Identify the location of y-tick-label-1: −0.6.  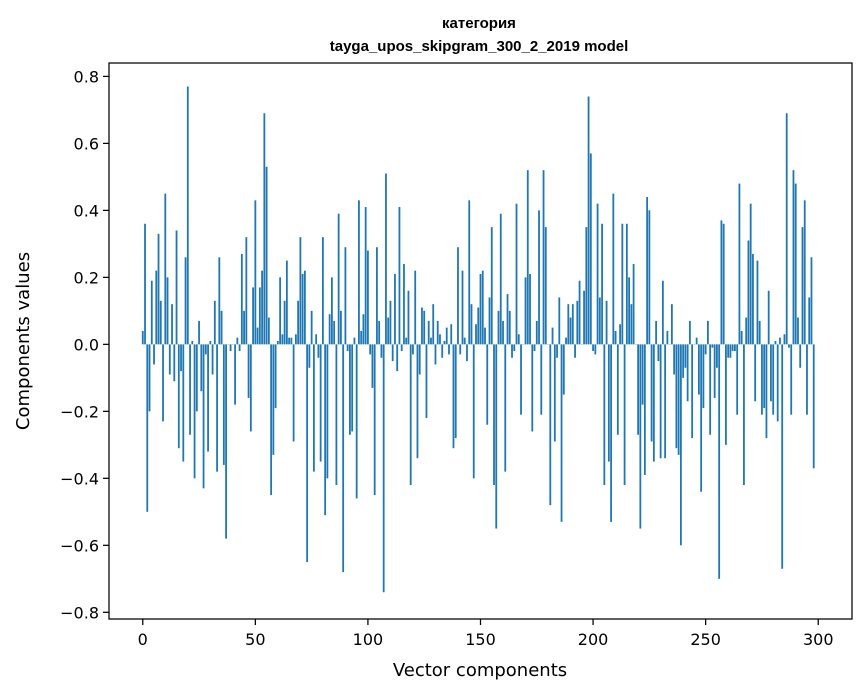
(79, 545).